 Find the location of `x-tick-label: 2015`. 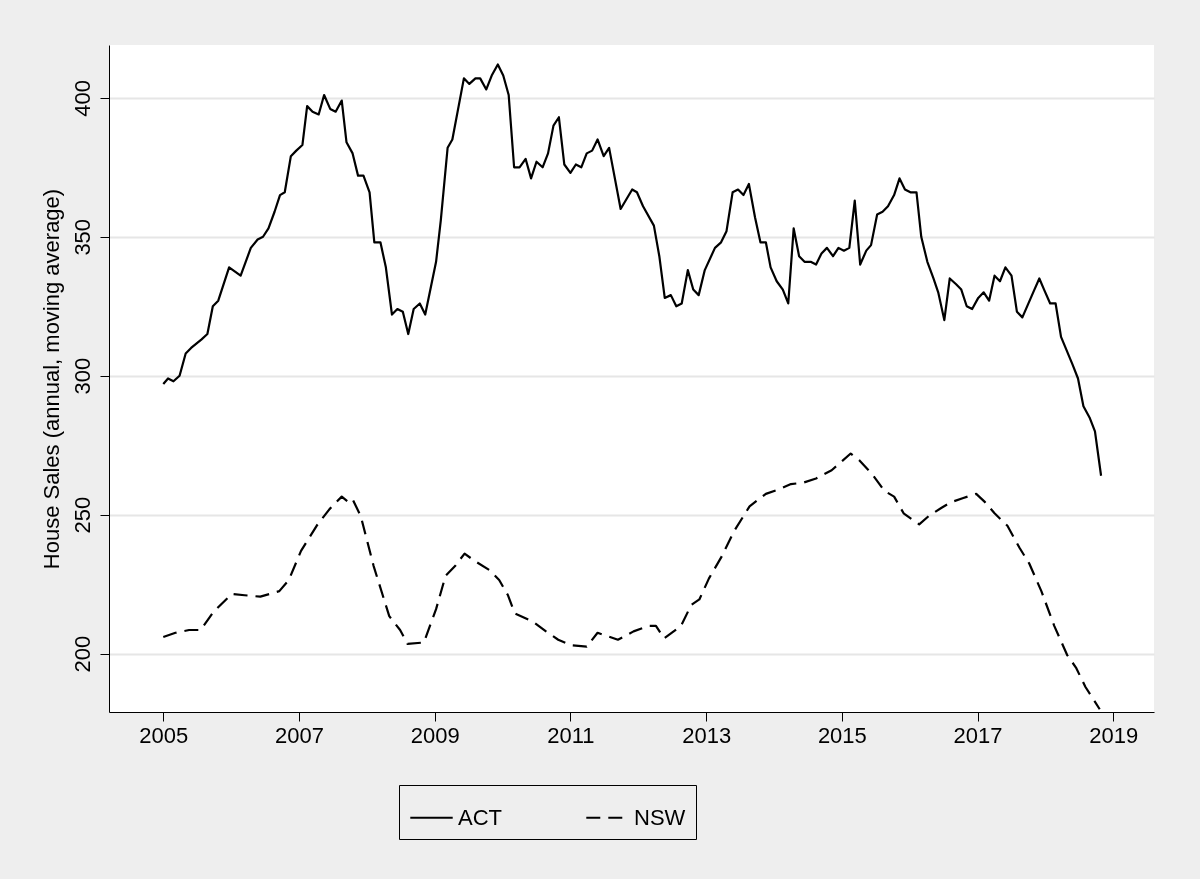

x-tick-label: 2015 is located at coordinates (842, 735).